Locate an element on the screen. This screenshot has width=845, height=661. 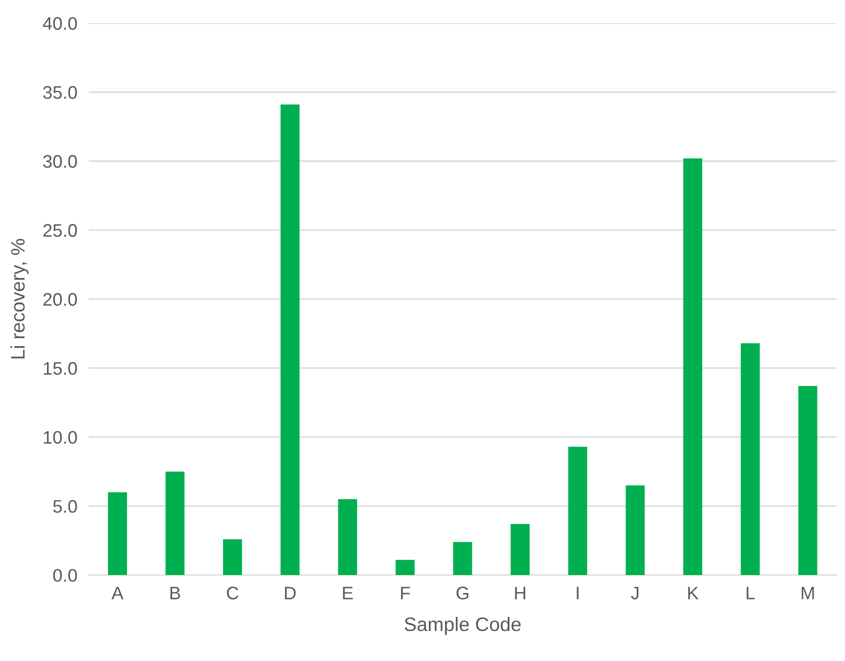
y-tick-label: 30.0 is located at coordinates (60, 161).